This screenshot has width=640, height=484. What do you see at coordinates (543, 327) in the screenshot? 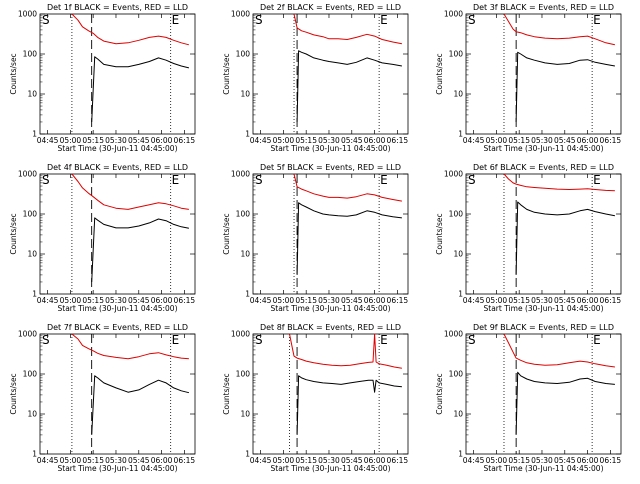
I see `panel-title: Det 9f BLACK = Events, RED = LLD` at bounding box center [543, 327].